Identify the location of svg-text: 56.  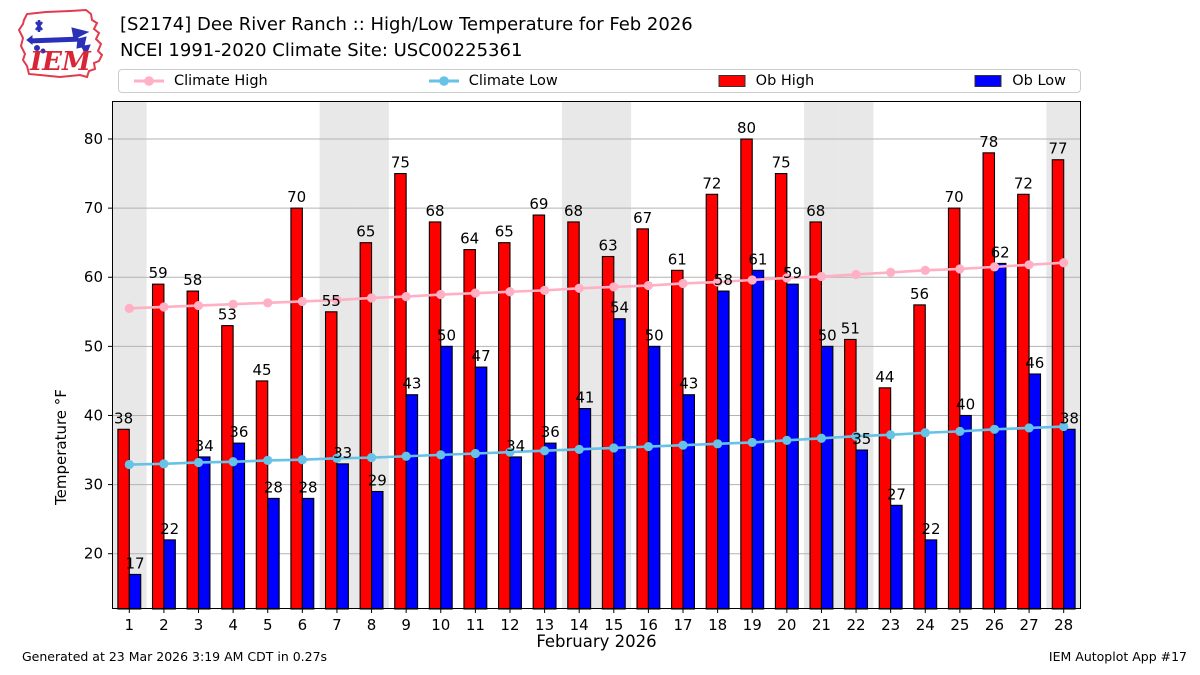
(919, 294).